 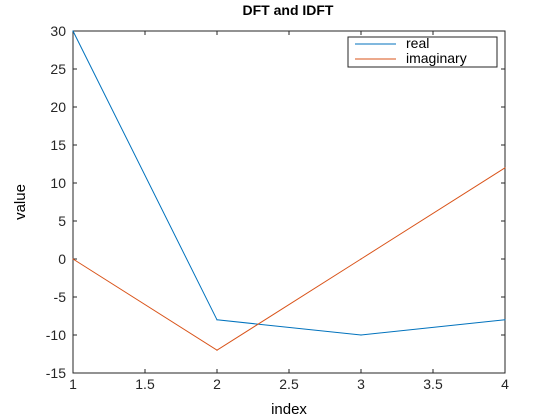 I want to click on x-tick-label: 1.5, so click(x=145, y=384).